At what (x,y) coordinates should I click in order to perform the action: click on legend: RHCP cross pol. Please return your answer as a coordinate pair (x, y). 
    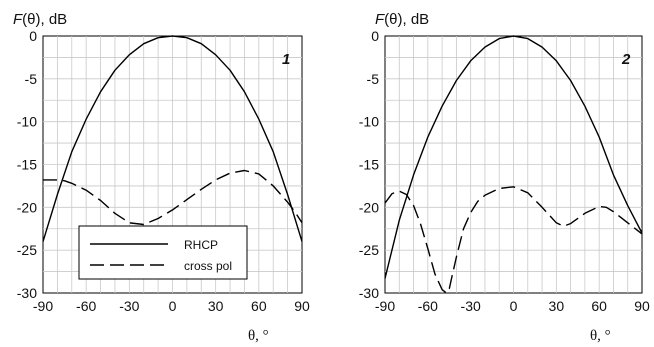
    Looking at the image, I should click on (163, 252).